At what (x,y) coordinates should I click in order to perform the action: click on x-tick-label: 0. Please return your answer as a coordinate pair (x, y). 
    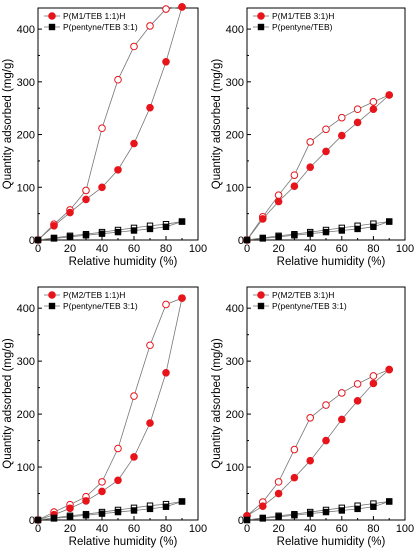
    Looking at the image, I should click on (247, 249).